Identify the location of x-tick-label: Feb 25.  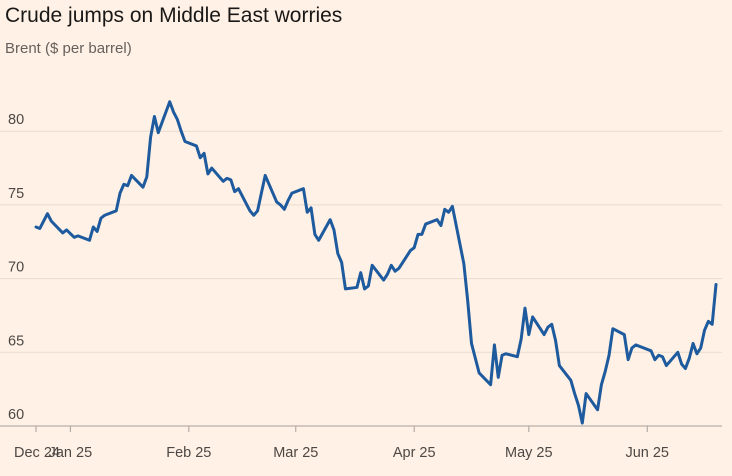
(188, 453).